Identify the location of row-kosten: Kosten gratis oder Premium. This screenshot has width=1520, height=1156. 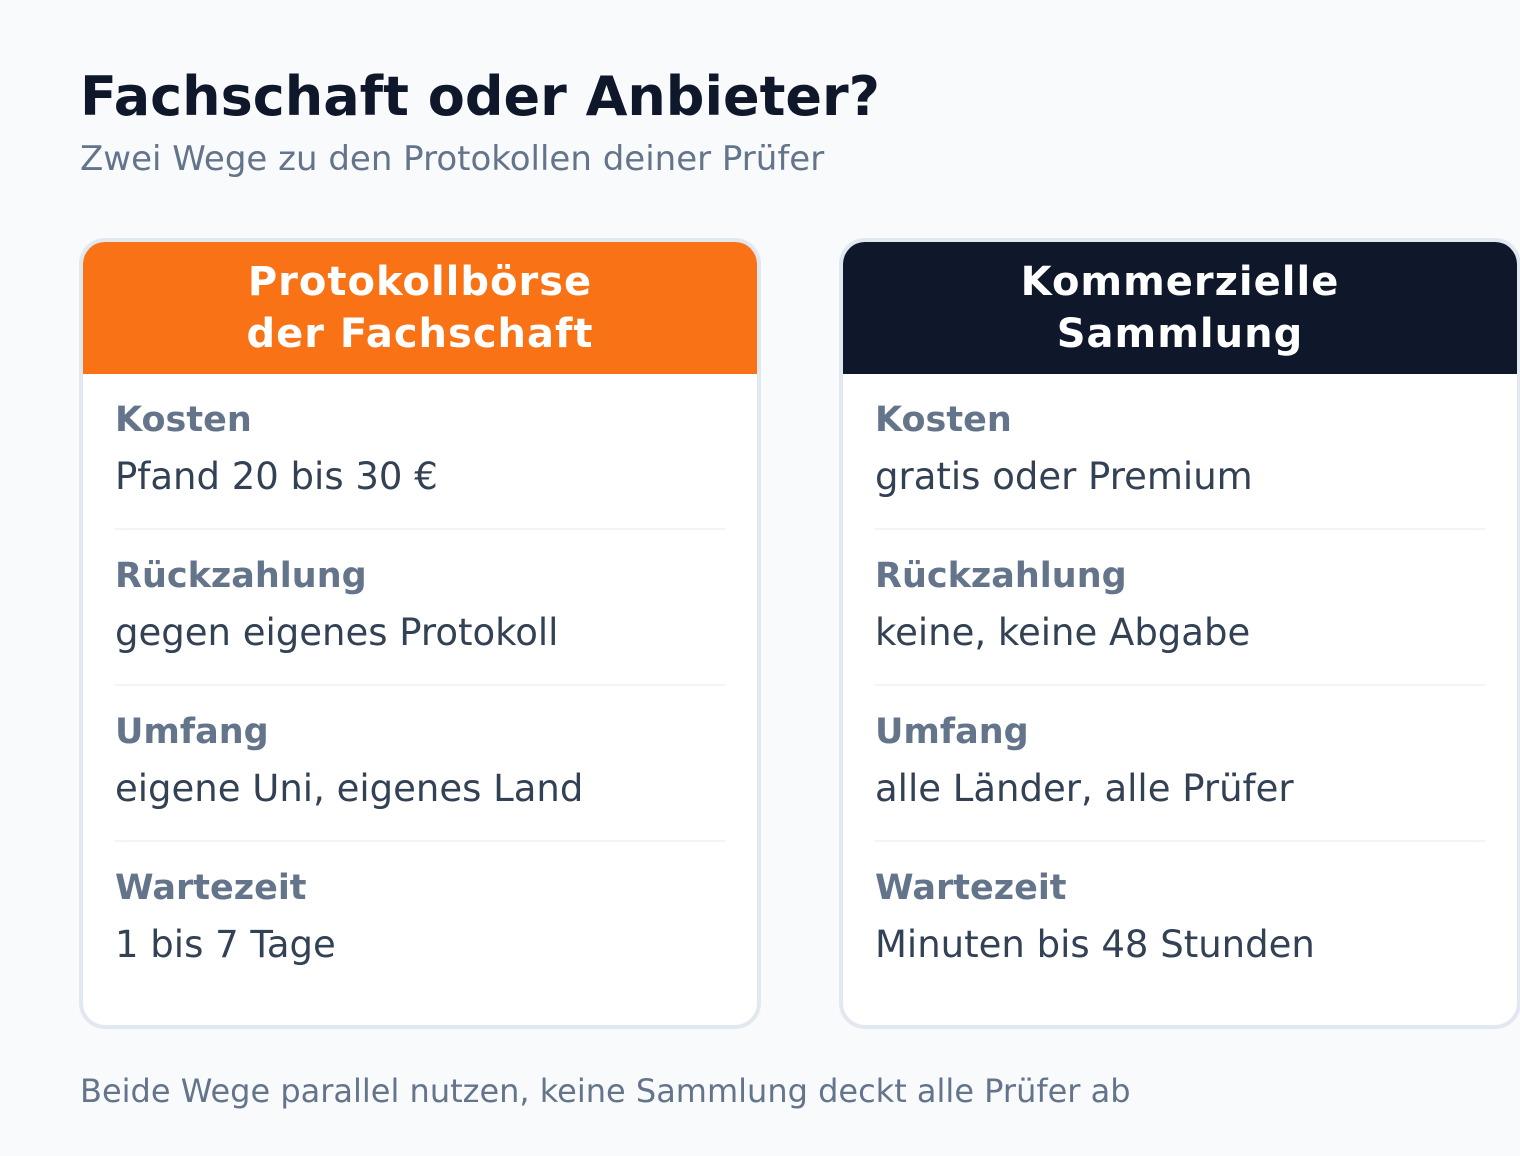
(1180, 452).